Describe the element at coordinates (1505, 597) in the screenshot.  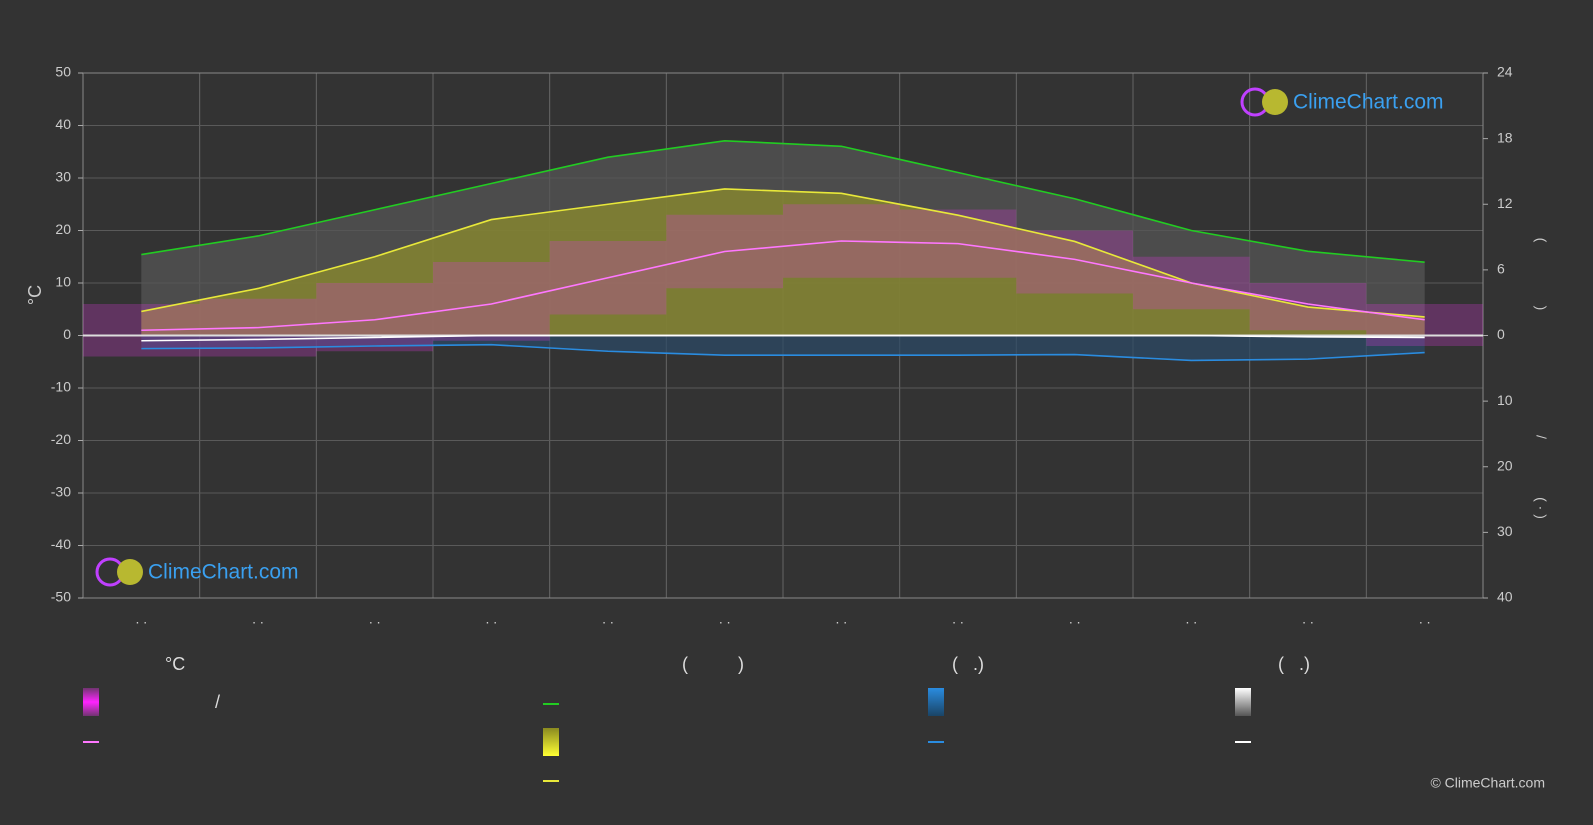
I see `y3-tick-label: 40` at that location.